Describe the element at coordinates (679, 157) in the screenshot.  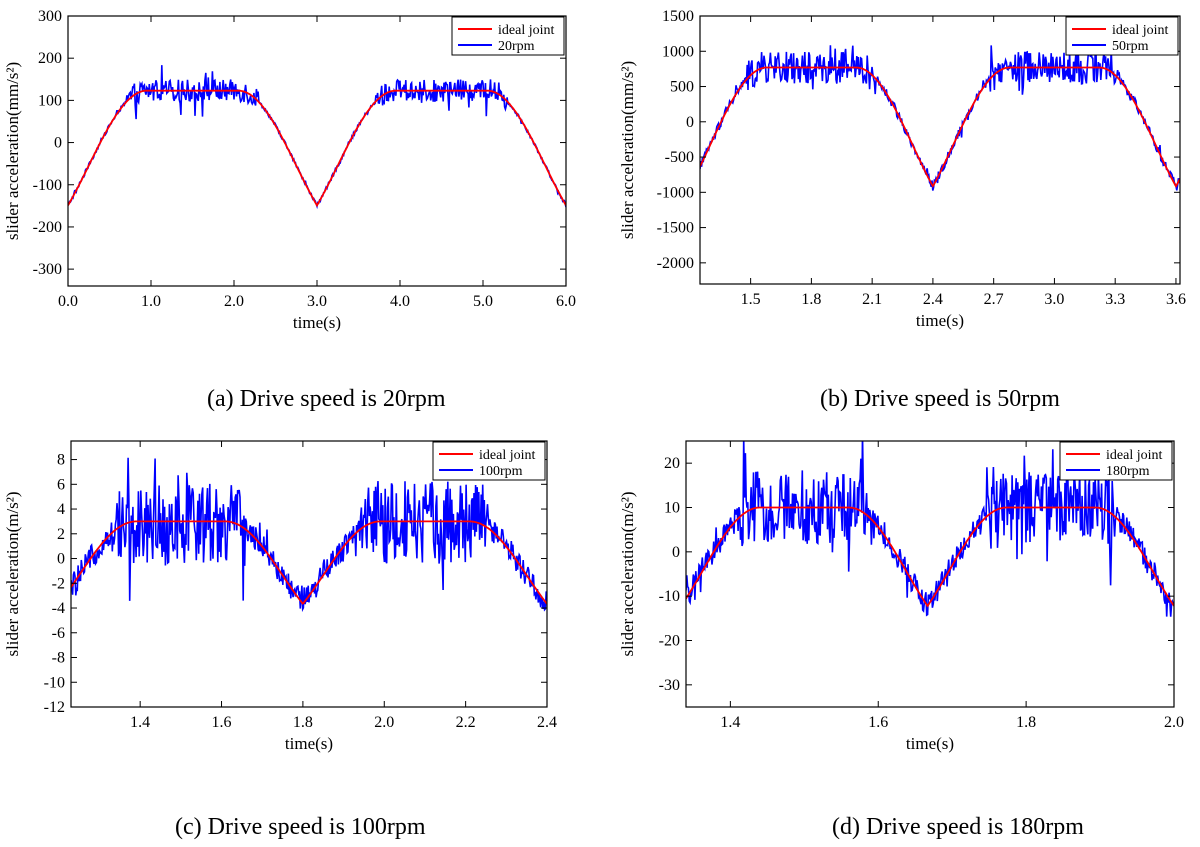
I see `y-tick-label: -500` at that location.